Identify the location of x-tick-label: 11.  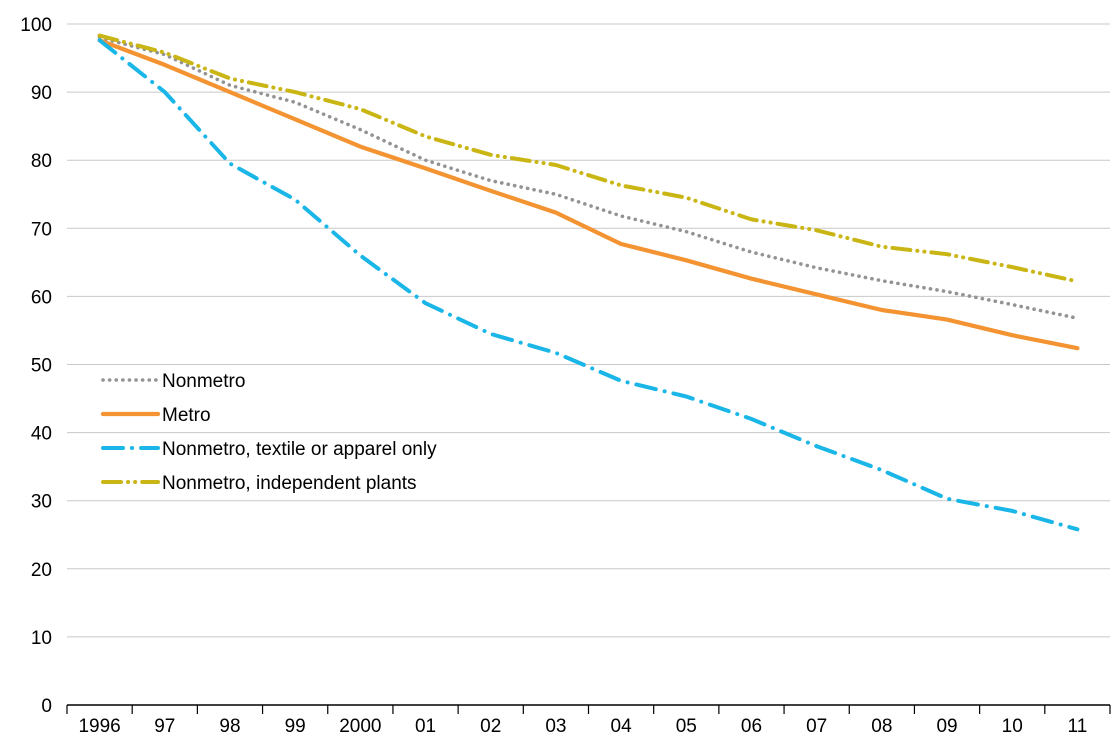
(1078, 726).